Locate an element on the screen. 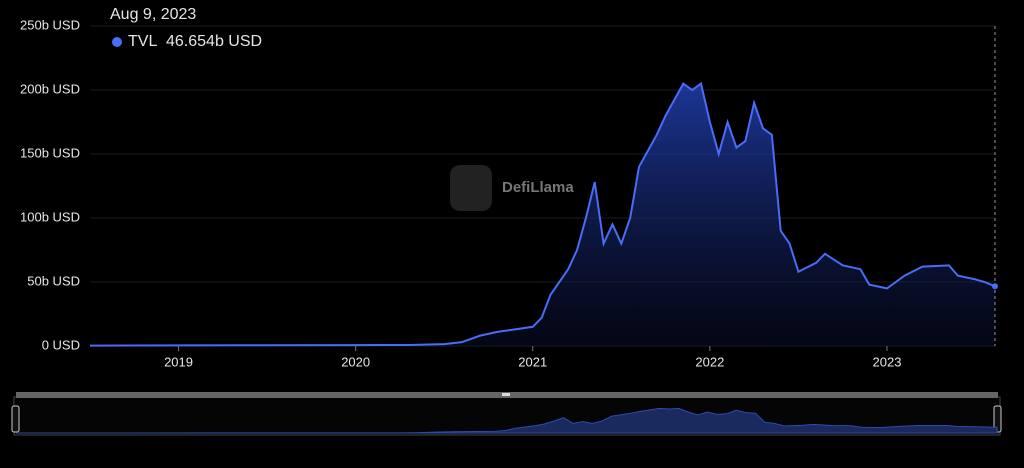  y-tick-label: 0 USD is located at coordinates (61, 344).